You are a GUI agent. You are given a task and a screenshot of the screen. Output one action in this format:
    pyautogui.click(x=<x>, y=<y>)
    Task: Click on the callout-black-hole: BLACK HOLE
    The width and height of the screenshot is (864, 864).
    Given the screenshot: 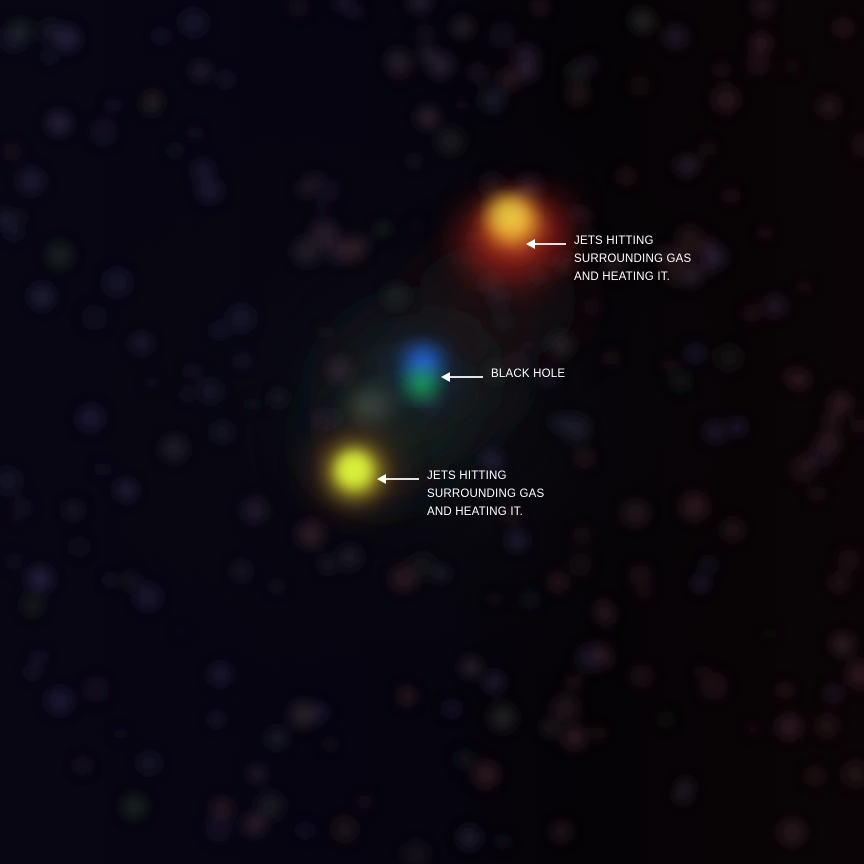 What is the action you would take?
    pyautogui.click(x=503, y=376)
    